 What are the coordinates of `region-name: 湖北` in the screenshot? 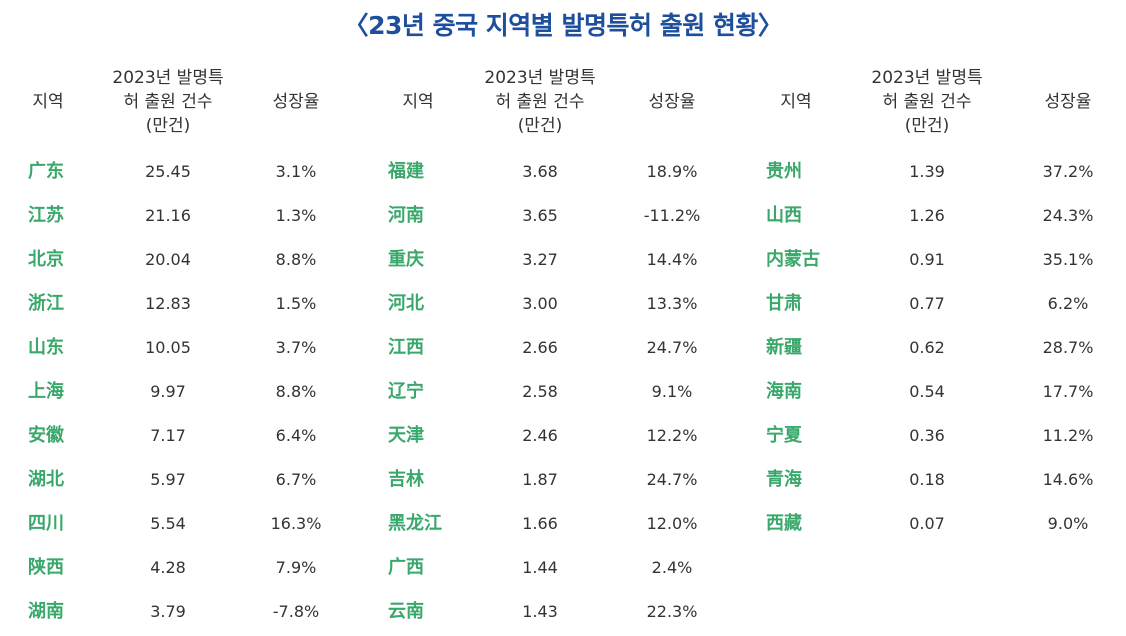 It's located at (46, 479).